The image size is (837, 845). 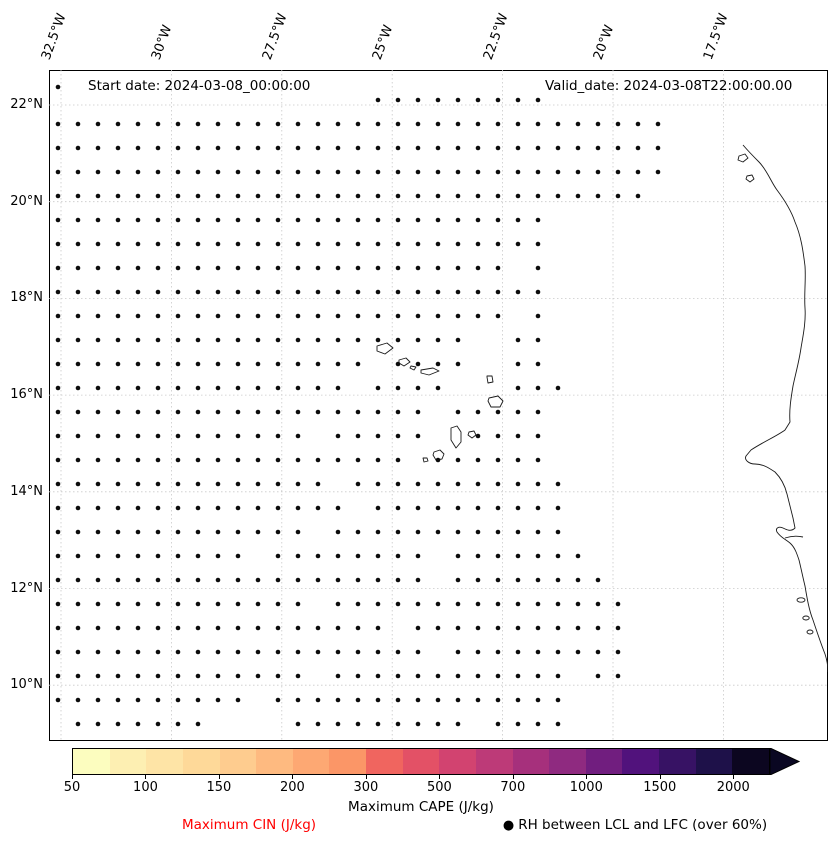 I want to click on cin-legend-label: Maximum CIN (J/kg), so click(x=249, y=825).